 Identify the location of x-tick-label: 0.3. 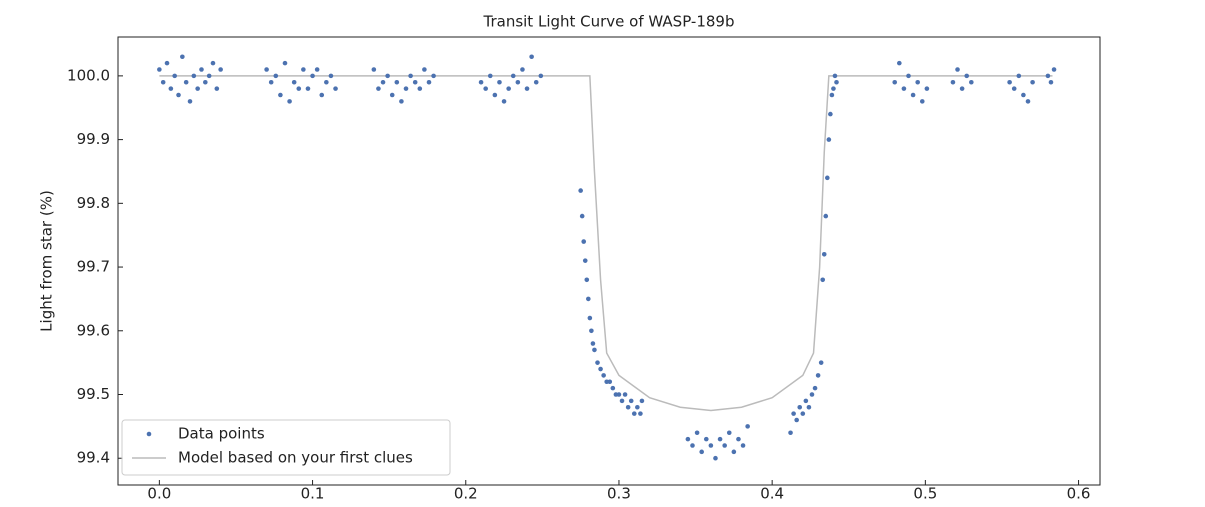
(619, 494).